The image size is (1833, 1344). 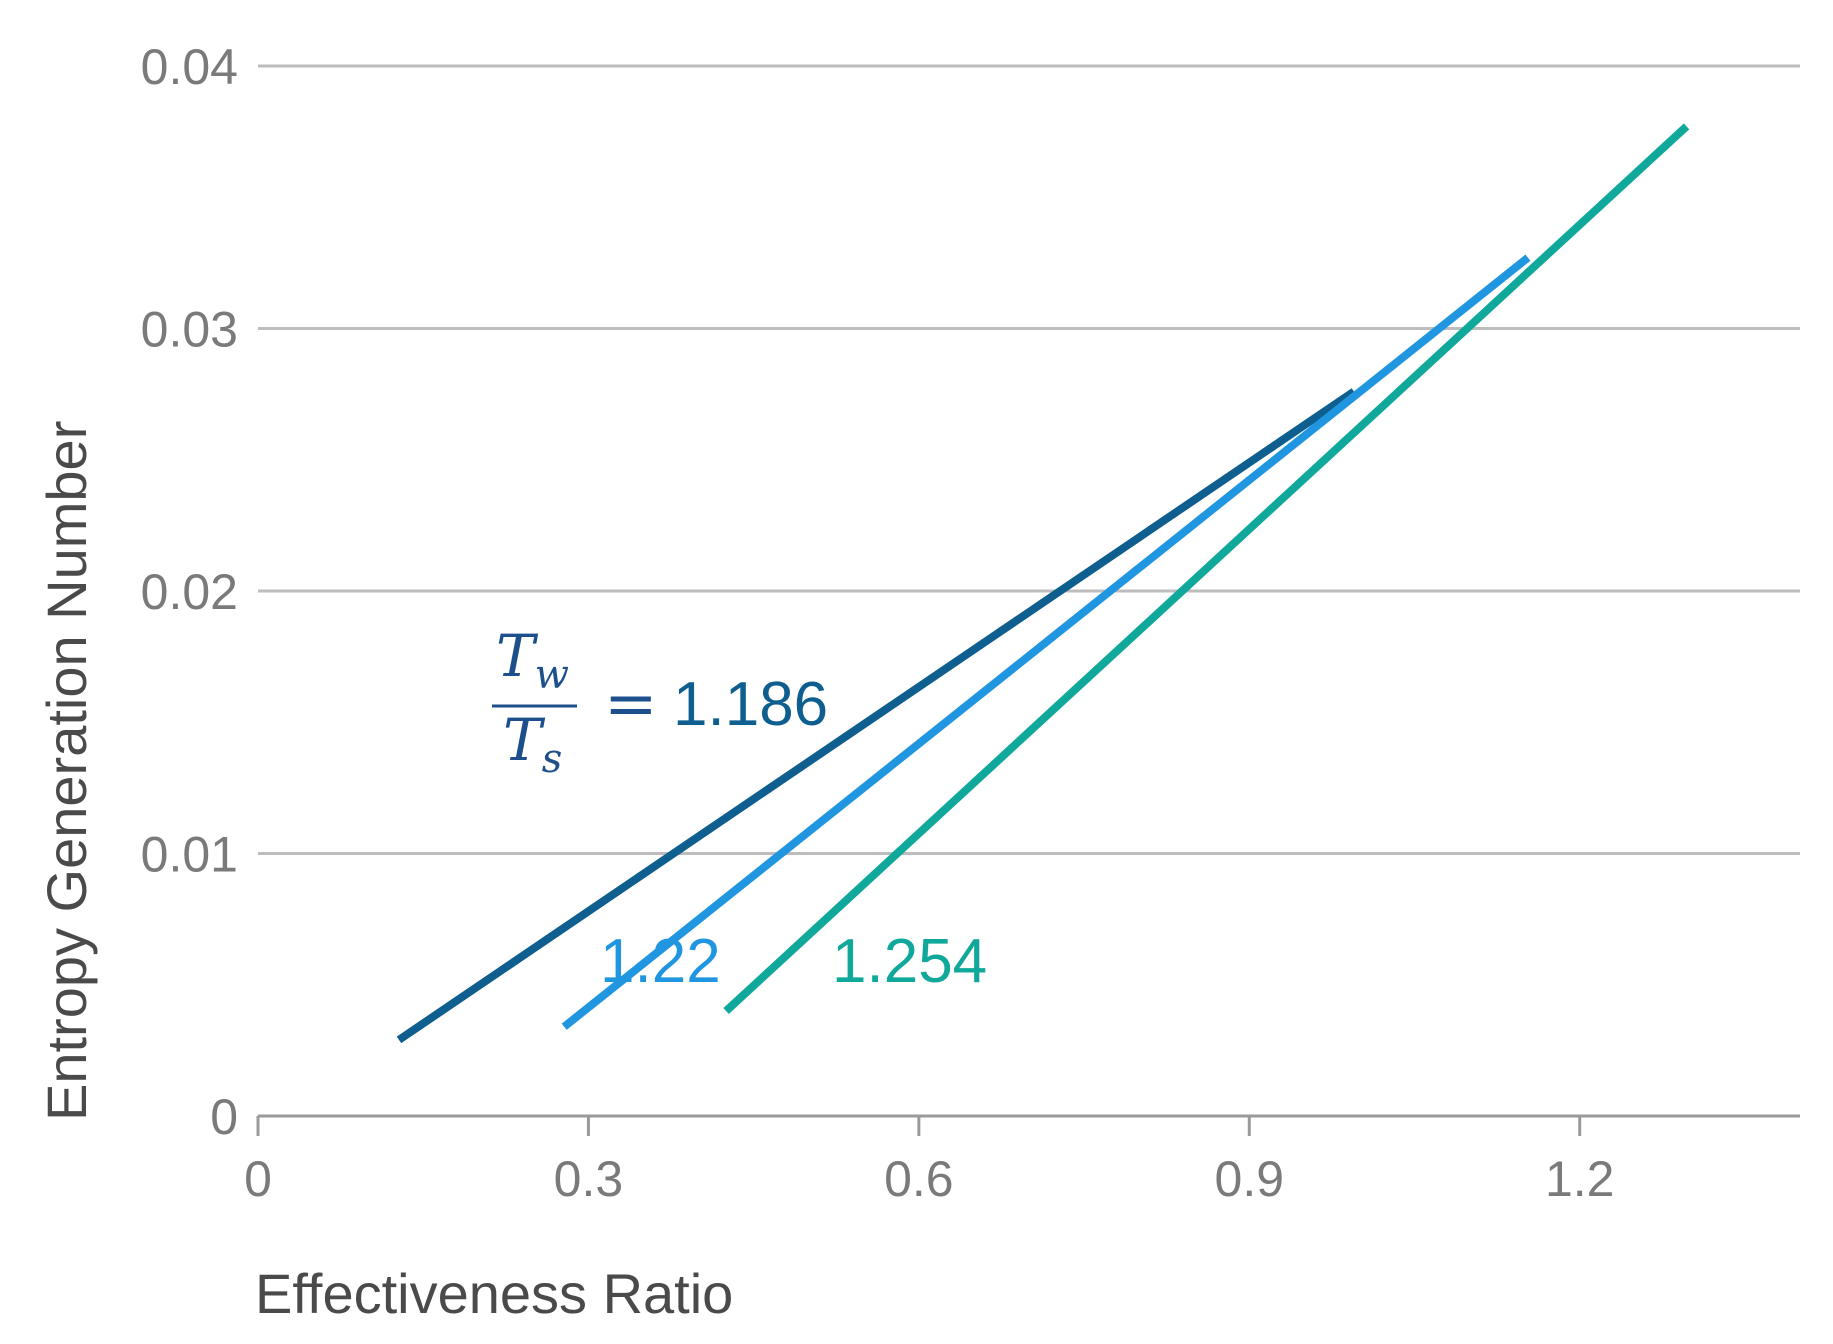 I want to click on x-tick-label: 0, so click(x=258, y=1179).